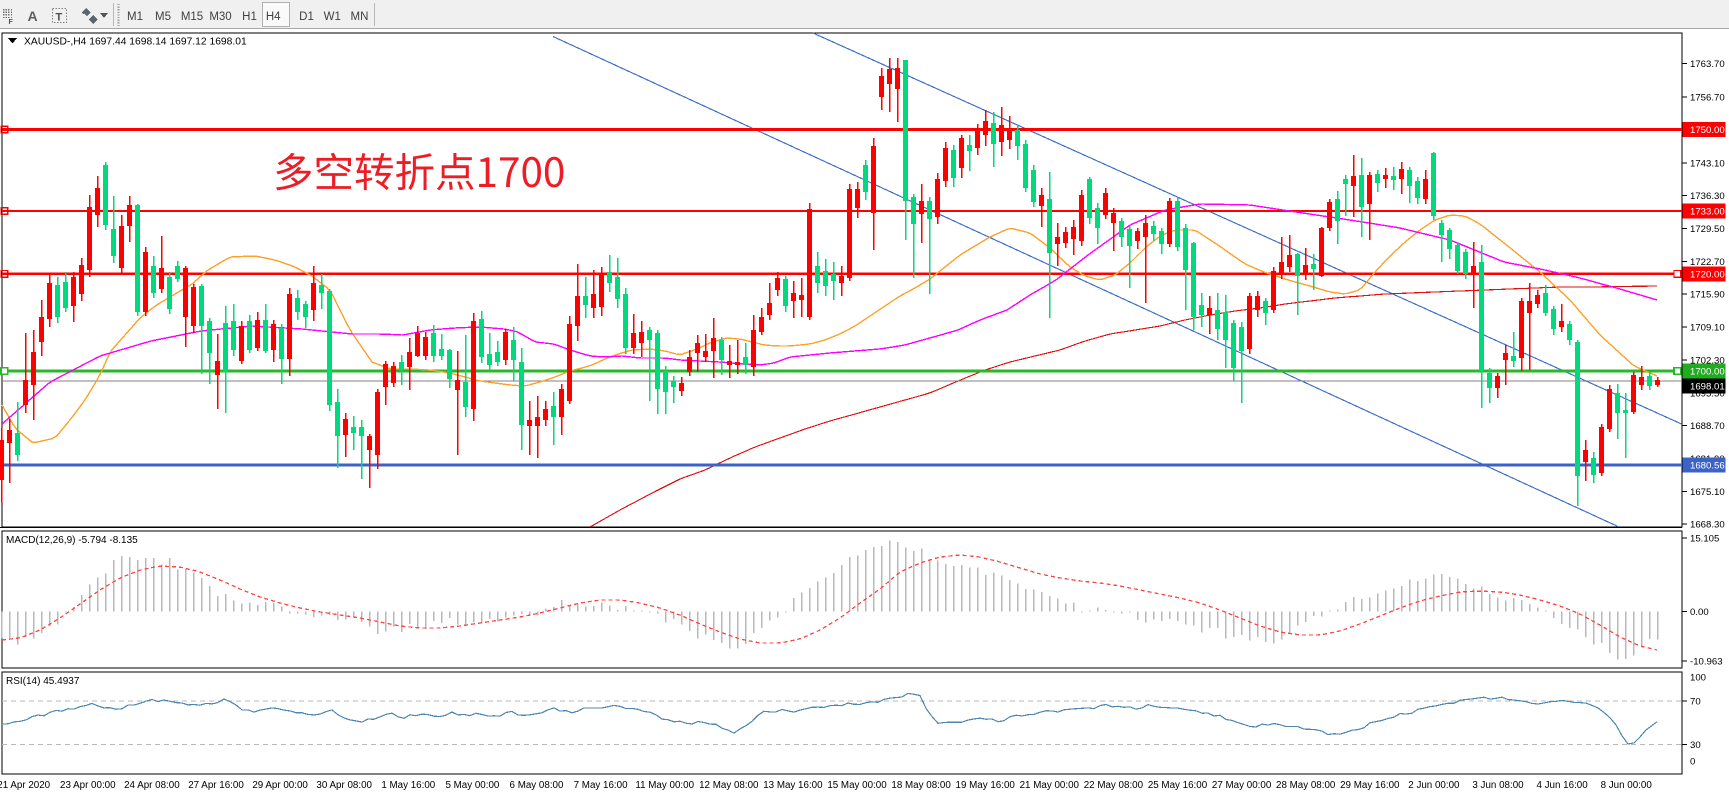  Describe the element at coordinates (1707, 130) in the screenshot. I see `svg-text: 1750.00` at that location.